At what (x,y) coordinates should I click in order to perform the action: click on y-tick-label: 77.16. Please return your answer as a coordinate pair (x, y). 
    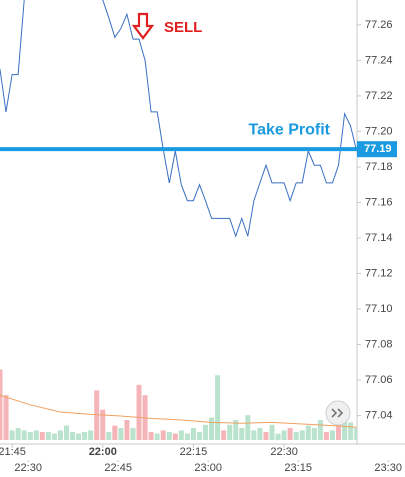
    Looking at the image, I should click on (379, 202).